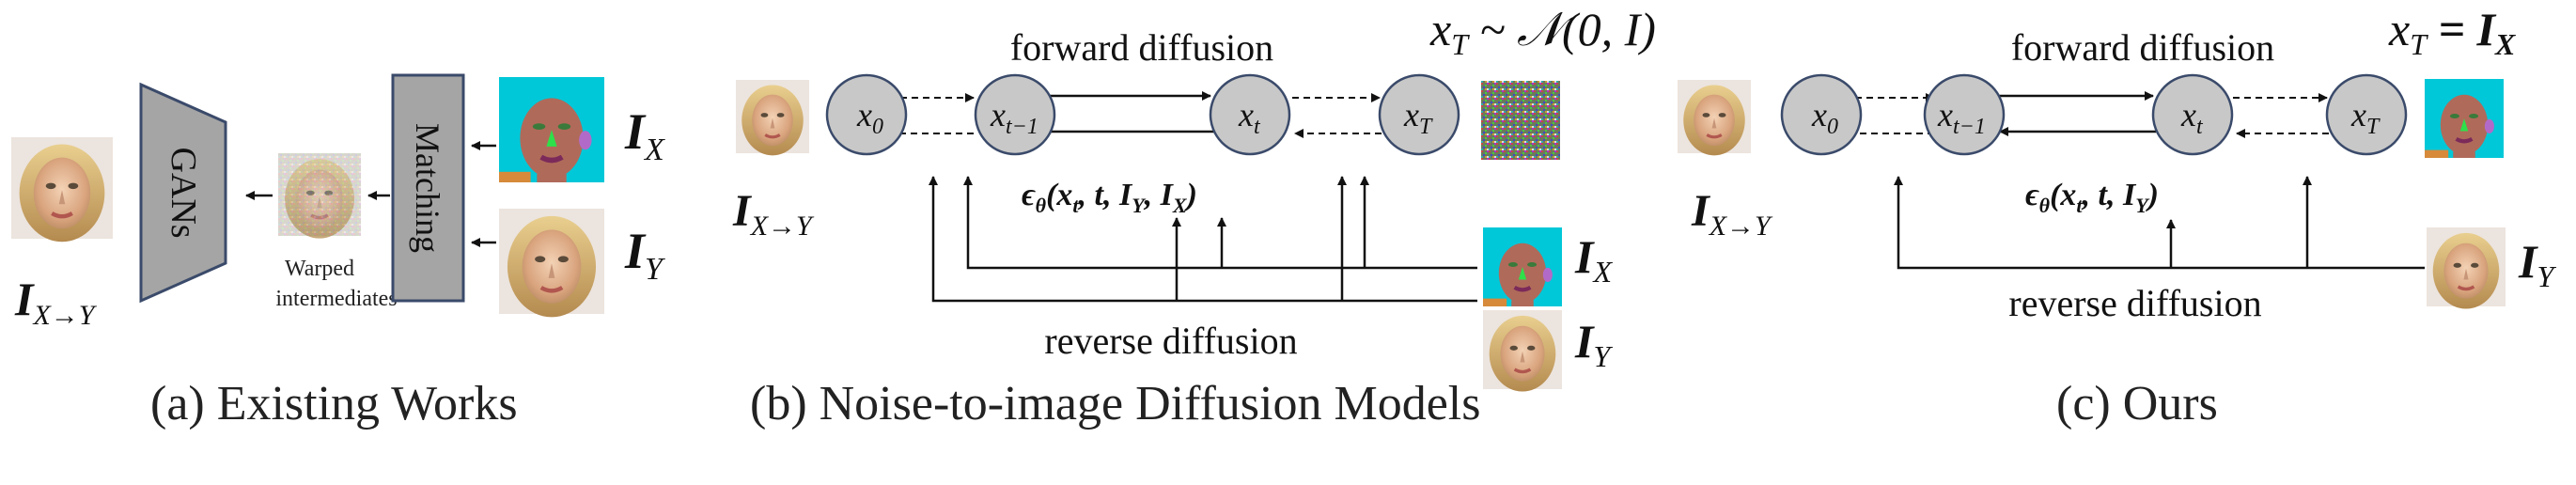 Image resolution: width=2576 pixels, height=485 pixels. What do you see at coordinates (1593, 259) in the screenshot?
I see `ix-label-b: IX` at bounding box center [1593, 259].